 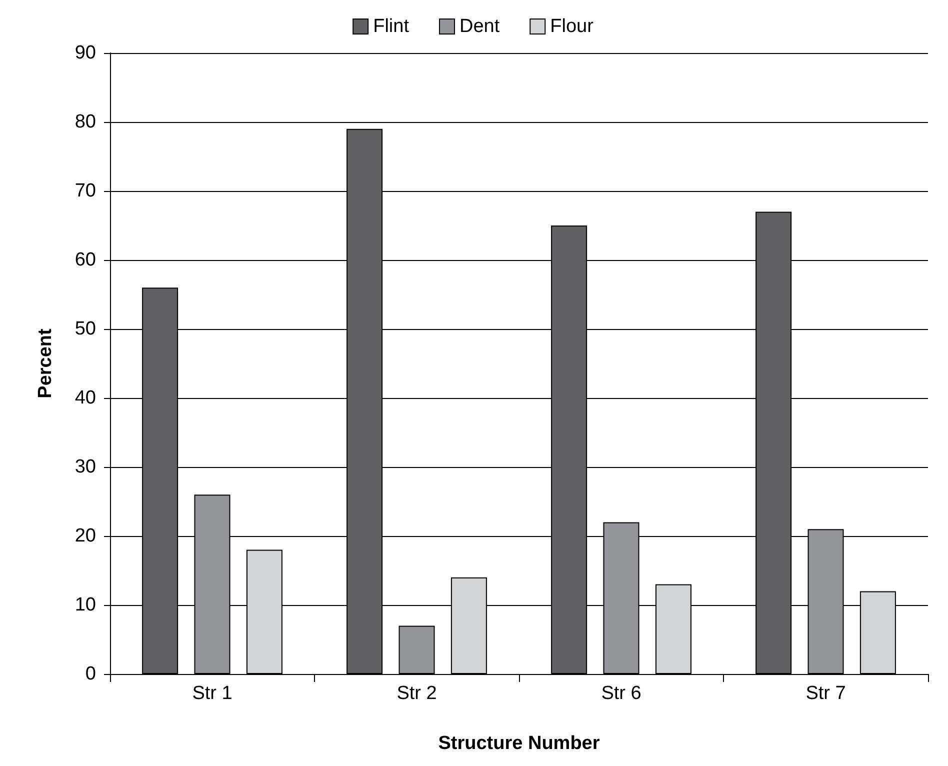 I want to click on x-tick-label: Str 7, so click(x=826, y=693).